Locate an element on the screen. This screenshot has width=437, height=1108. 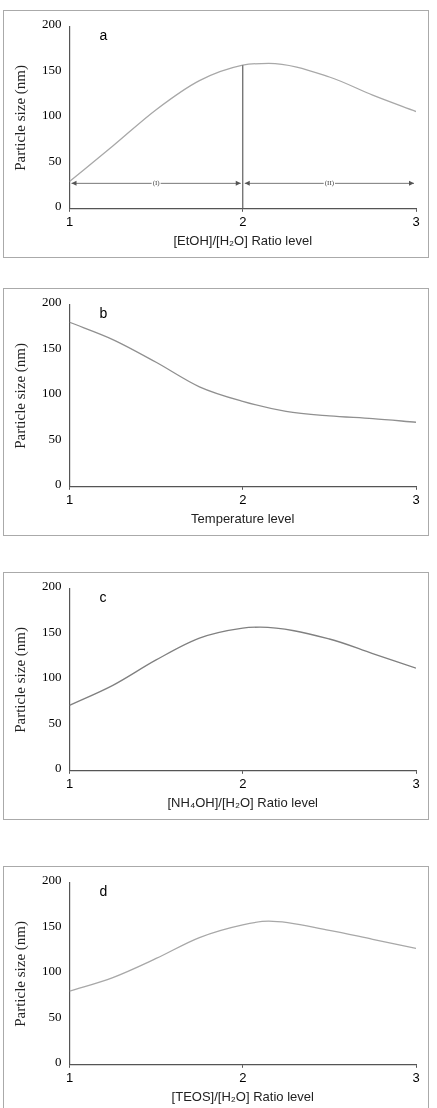
chart-title: a is located at coordinates (103, 34).